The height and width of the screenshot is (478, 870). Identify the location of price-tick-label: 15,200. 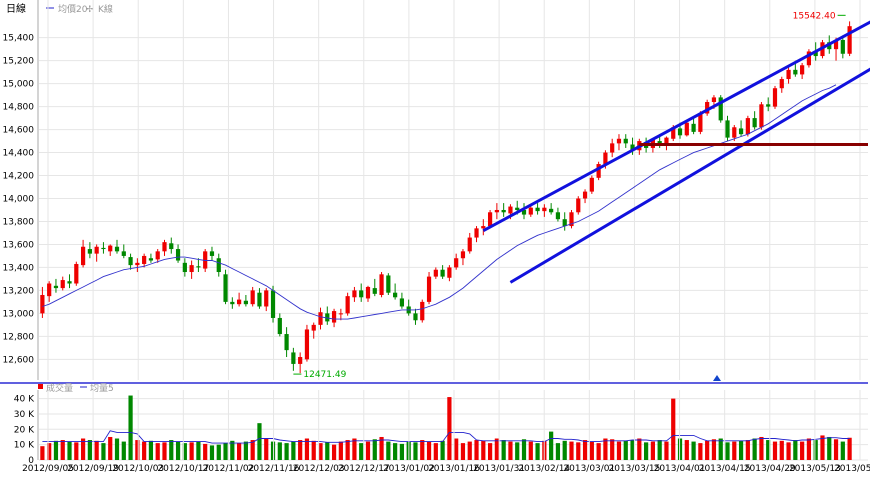
(19, 62).